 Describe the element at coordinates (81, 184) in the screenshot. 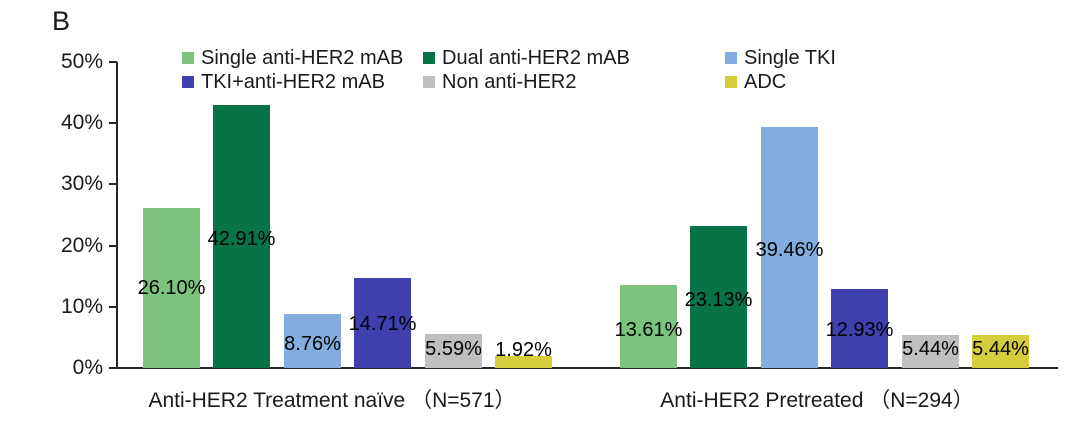

I see `y-axis-tick-label: 30%` at that location.